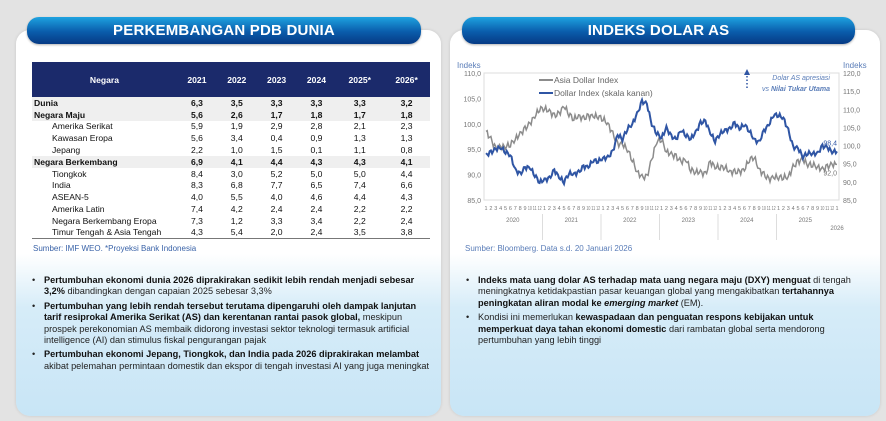 The height and width of the screenshot is (421, 886). I want to click on table-cell: 2,4, so click(316, 233).